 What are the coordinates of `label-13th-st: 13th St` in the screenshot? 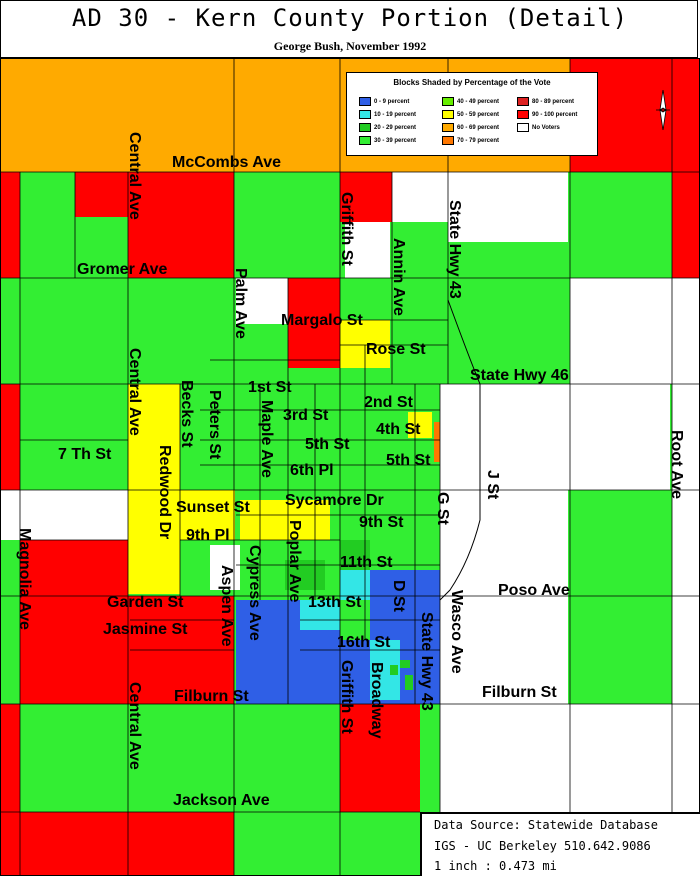 It's located at (335, 602).